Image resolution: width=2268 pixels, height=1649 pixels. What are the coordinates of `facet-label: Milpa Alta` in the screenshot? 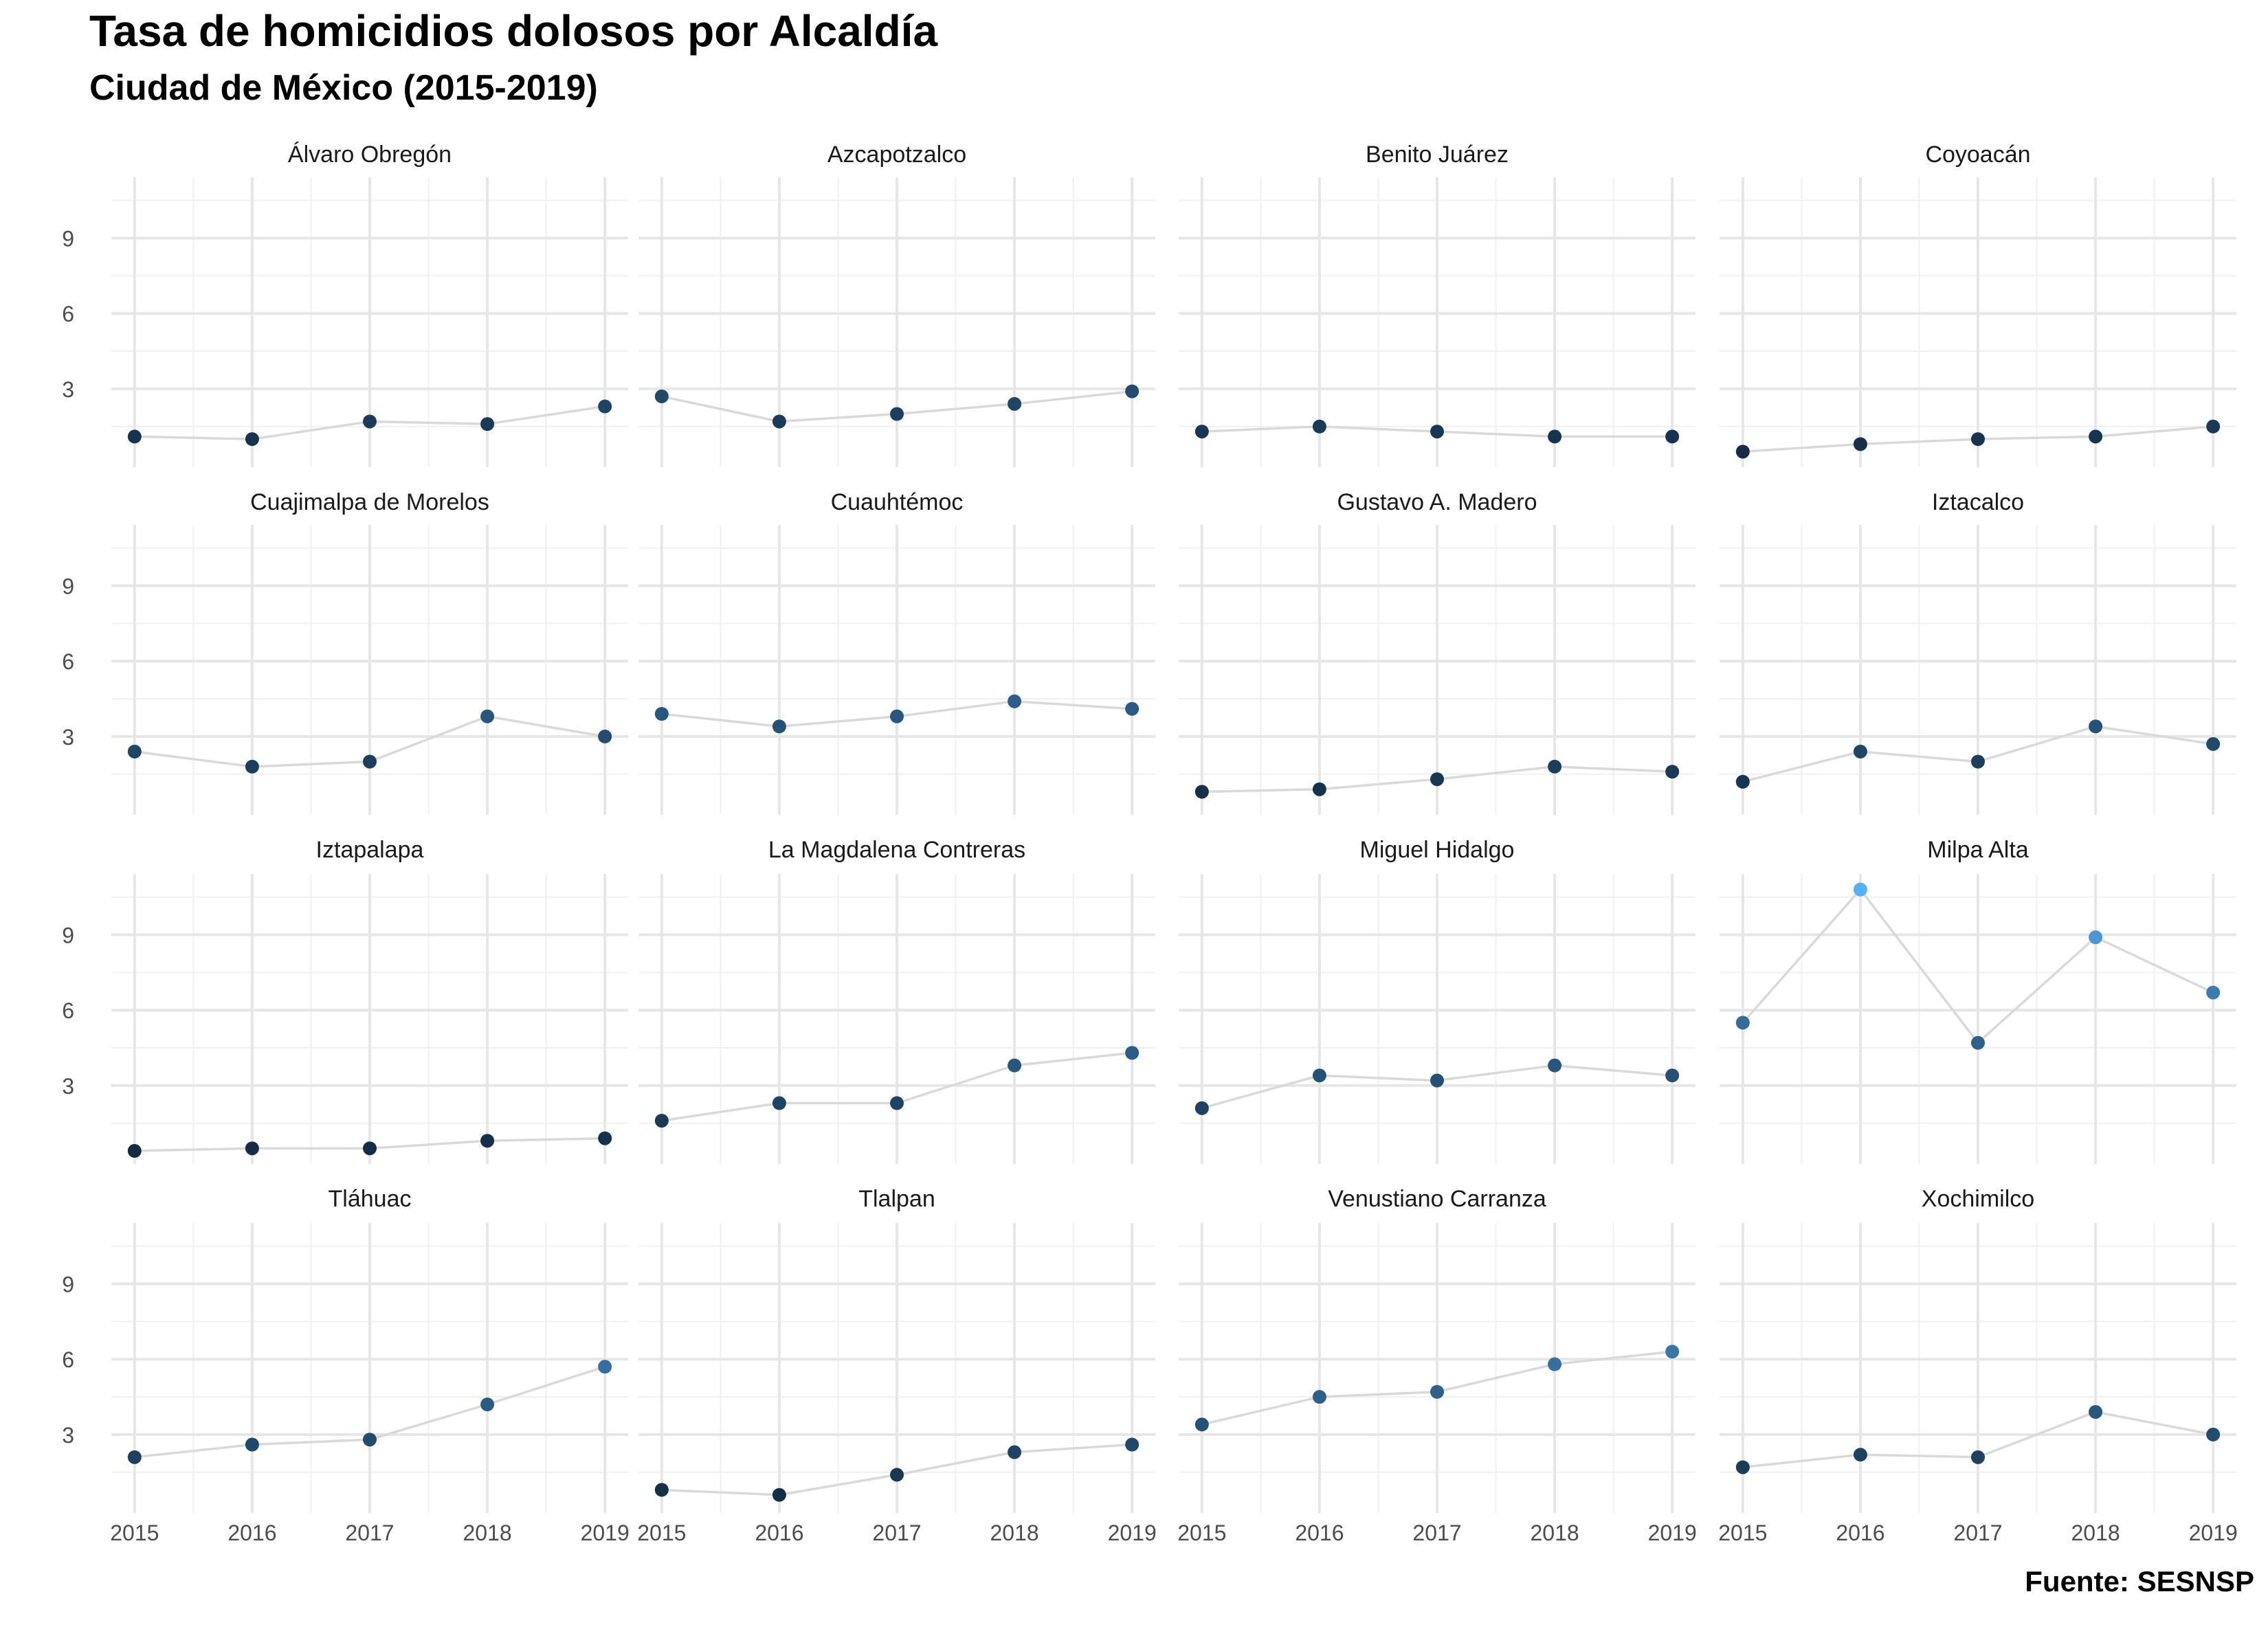 It's located at (1977, 850).